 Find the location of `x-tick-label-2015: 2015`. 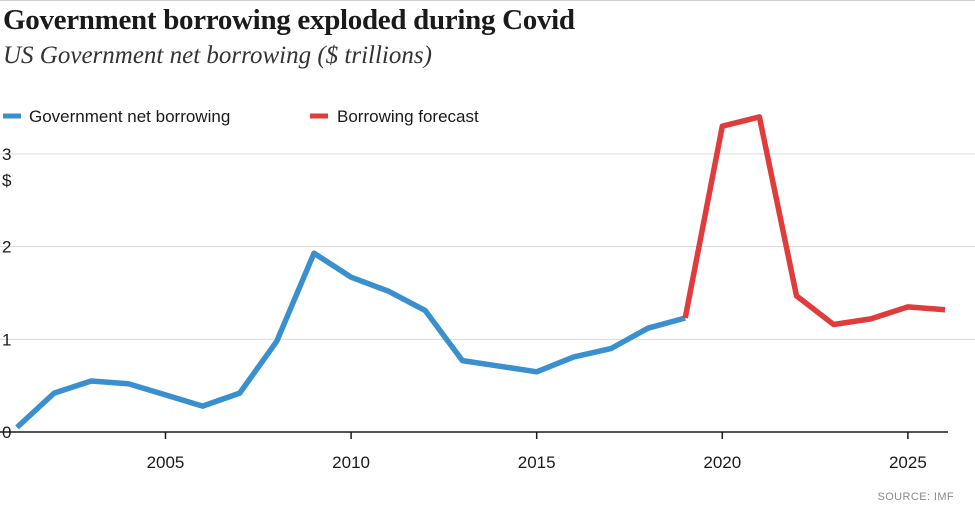

x-tick-label-2015: 2015 is located at coordinates (537, 462).